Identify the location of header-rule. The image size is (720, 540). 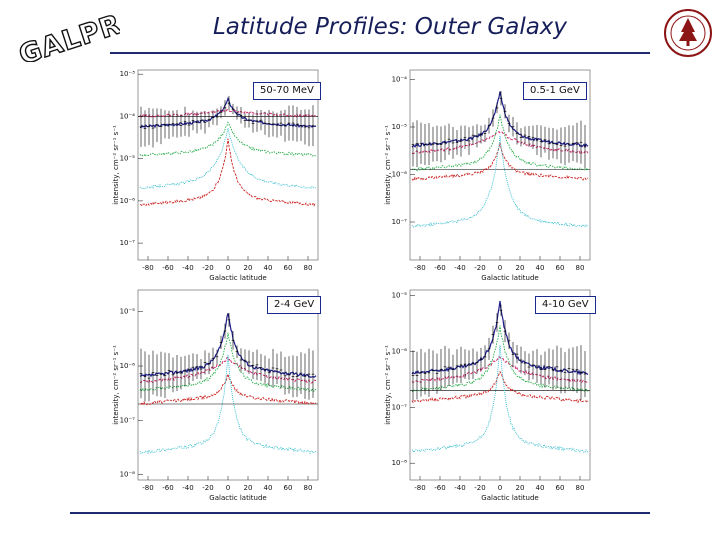
(380, 53).